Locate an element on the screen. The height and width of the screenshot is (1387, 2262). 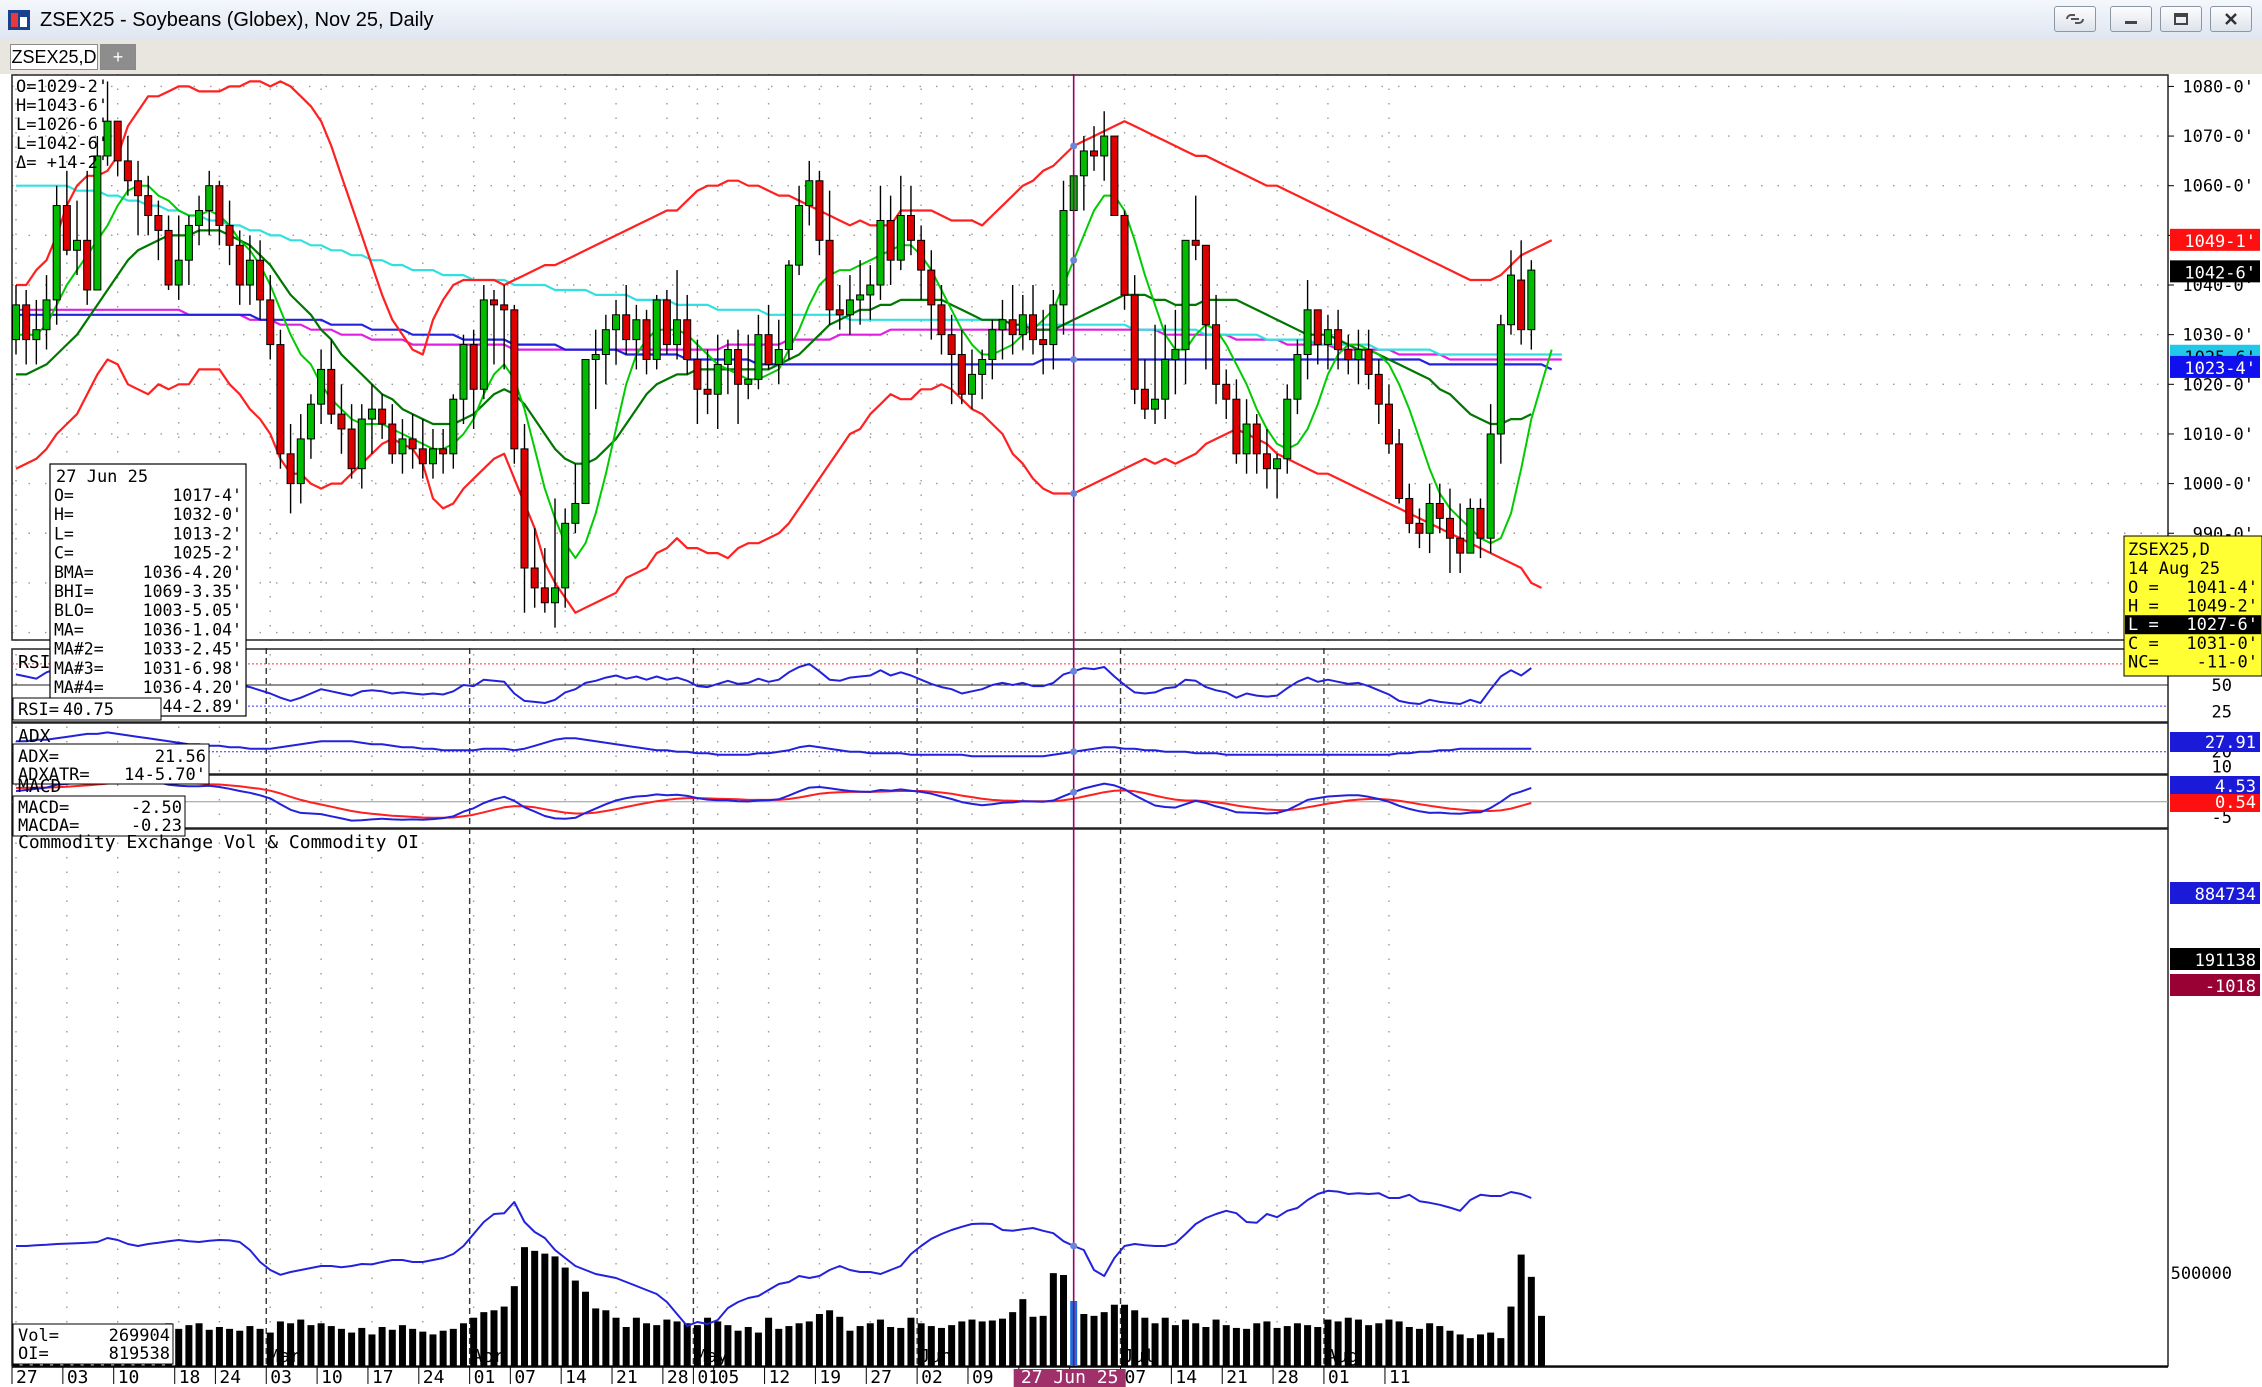
price-tick-label: 1060-0' is located at coordinates (2218, 187).